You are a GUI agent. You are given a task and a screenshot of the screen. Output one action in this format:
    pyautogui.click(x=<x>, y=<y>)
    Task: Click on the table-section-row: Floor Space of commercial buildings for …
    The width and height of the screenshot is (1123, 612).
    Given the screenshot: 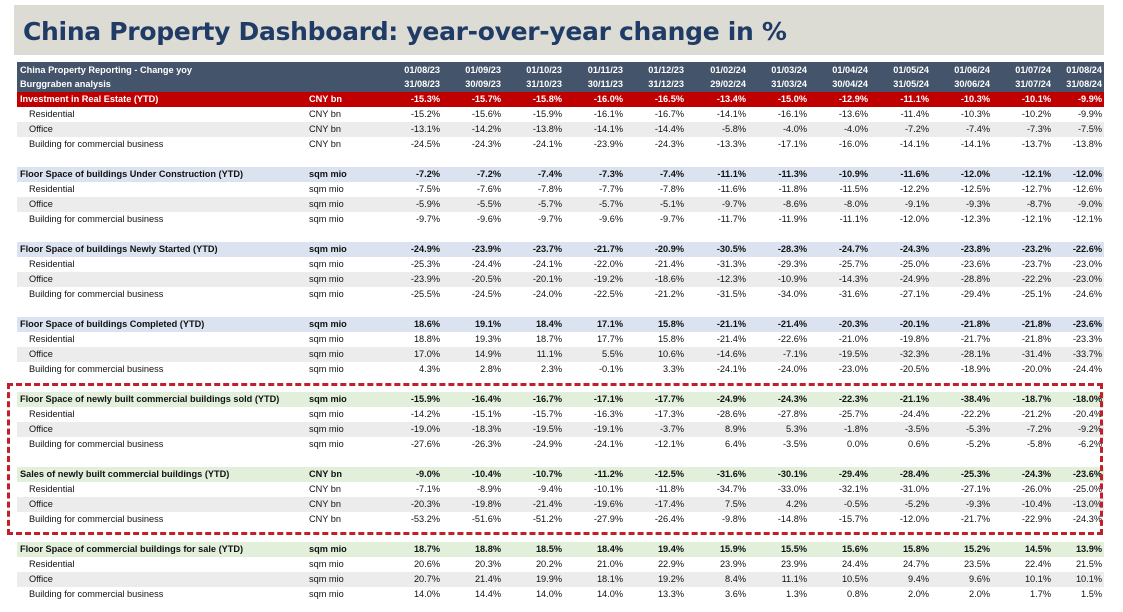 What is the action you would take?
    pyautogui.click(x=560, y=549)
    